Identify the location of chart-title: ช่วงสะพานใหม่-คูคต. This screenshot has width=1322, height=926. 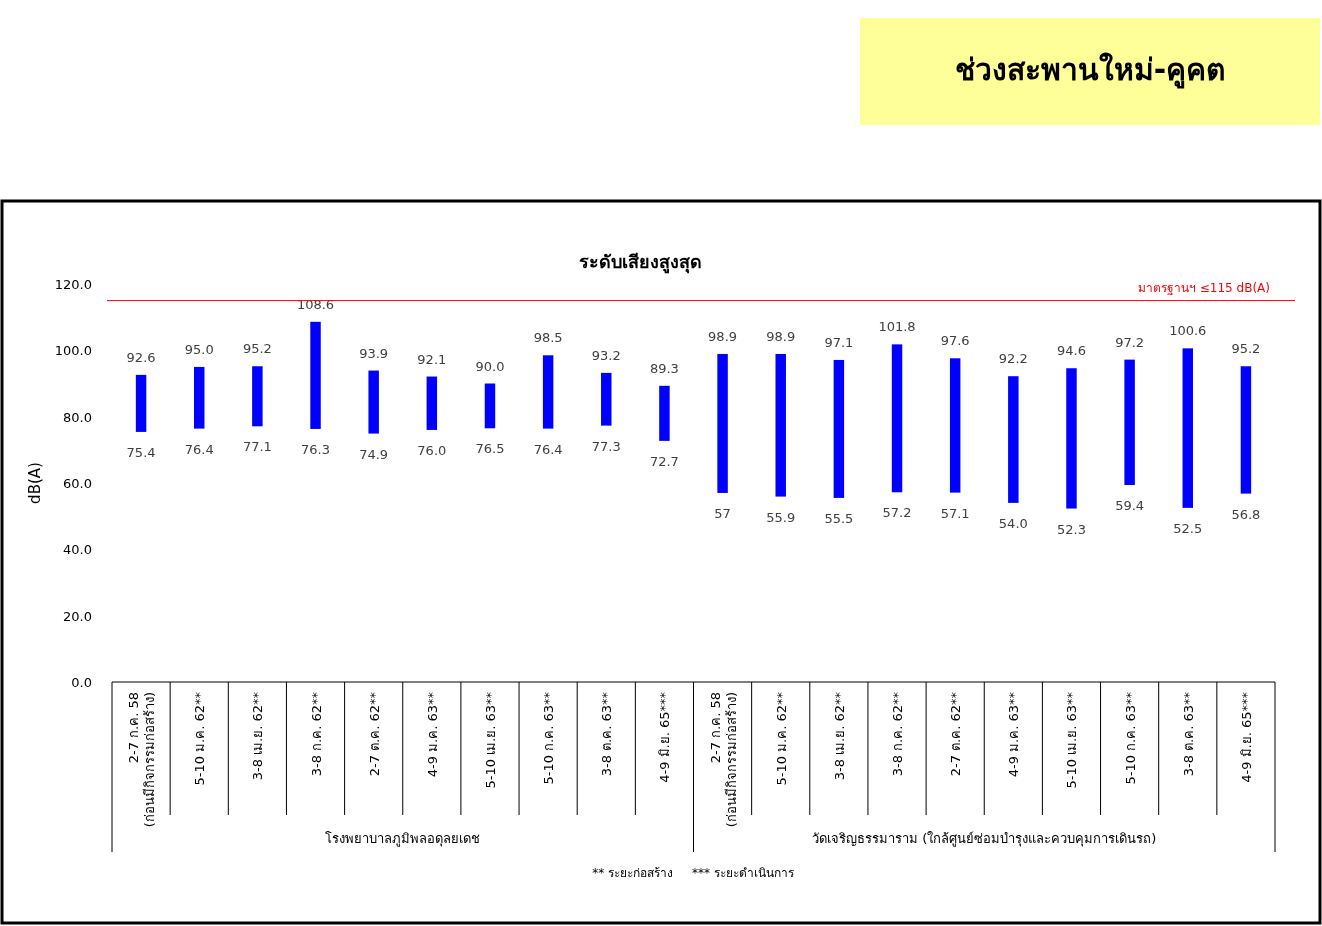
(1090, 70).